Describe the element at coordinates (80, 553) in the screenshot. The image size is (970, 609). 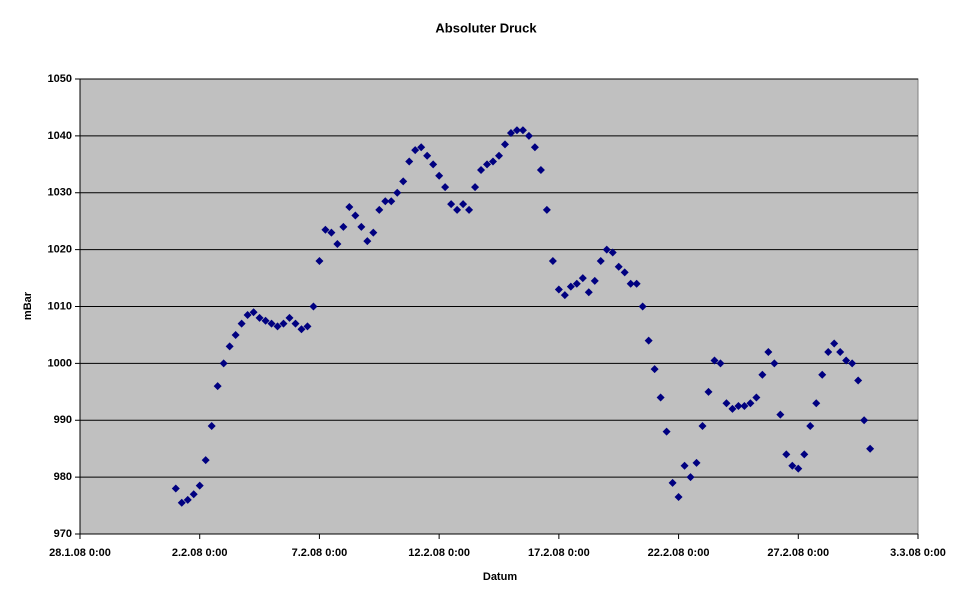
I see `x-tick-label: 28.1.08 0:00` at that location.